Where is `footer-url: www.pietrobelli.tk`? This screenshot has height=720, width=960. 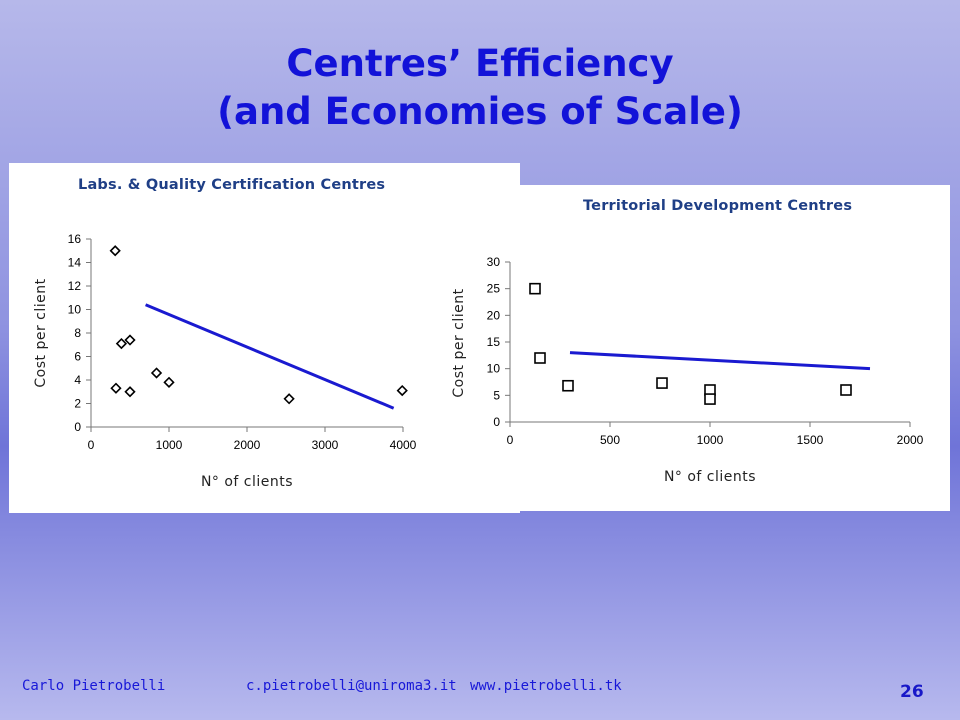 footer-url: www.pietrobelli.tk is located at coordinates (546, 686).